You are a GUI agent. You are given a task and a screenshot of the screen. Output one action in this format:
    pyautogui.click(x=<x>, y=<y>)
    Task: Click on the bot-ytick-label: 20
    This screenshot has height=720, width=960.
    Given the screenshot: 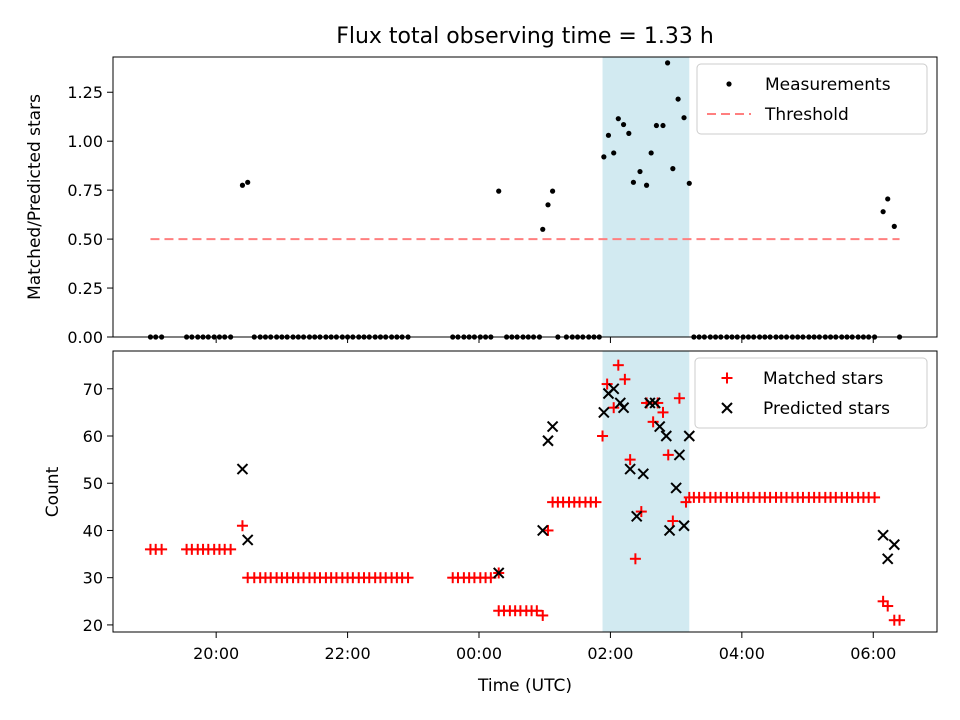 What is the action you would take?
    pyautogui.click(x=93, y=625)
    